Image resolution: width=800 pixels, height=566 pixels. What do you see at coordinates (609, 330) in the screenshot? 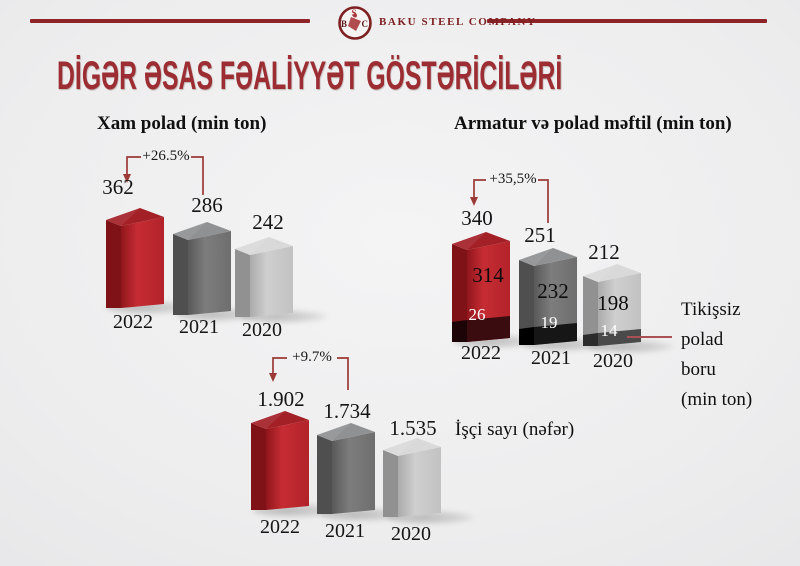
I see `segment-bottom-label: 14` at bounding box center [609, 330].